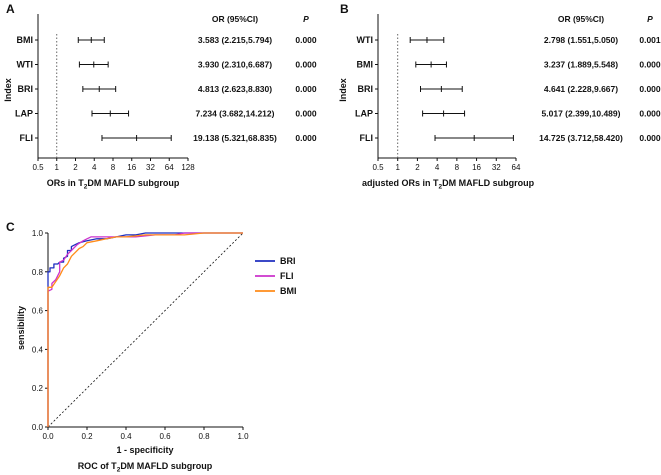 Image resolution: width=661 pixels, height=475 pixels. I want to click on panel-a-x-axis-title-subscript: 2, so click(86, 187).